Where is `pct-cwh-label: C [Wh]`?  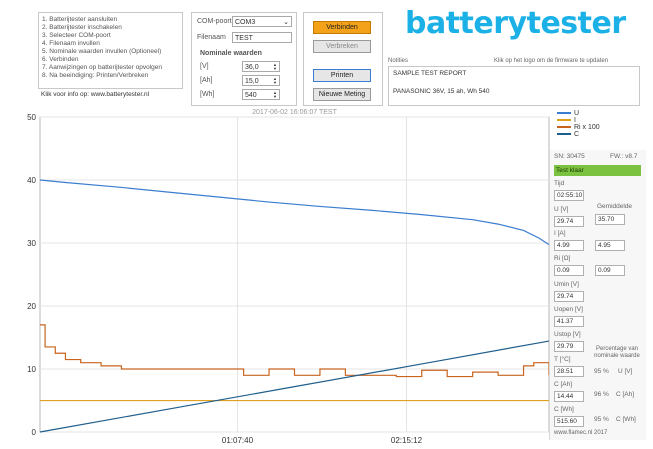
pct-cwh-label: C [Wh] is located at coordinates (626, 419).